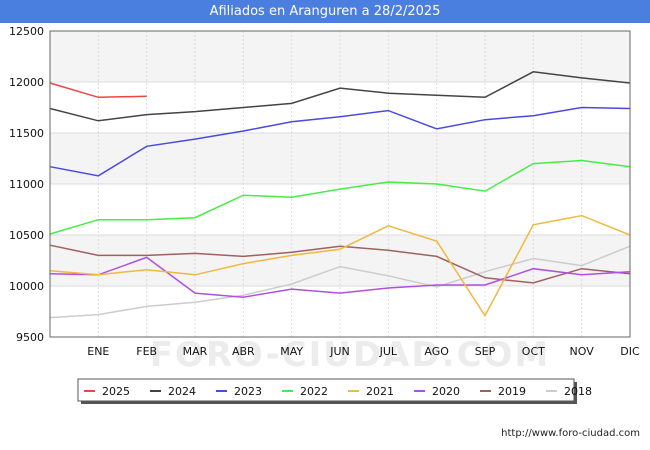 The width and height of the screenshot is (650, 450). I want to click on legend-label-2025: 2025, so click(116, 391).